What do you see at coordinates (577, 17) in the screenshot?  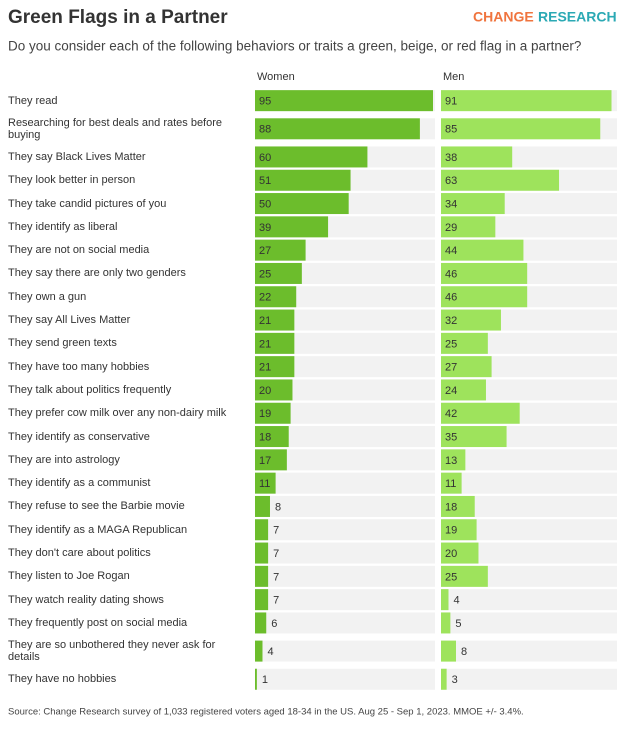 I see `brand-part: RESEARCH` at bounding box center [577, 17].